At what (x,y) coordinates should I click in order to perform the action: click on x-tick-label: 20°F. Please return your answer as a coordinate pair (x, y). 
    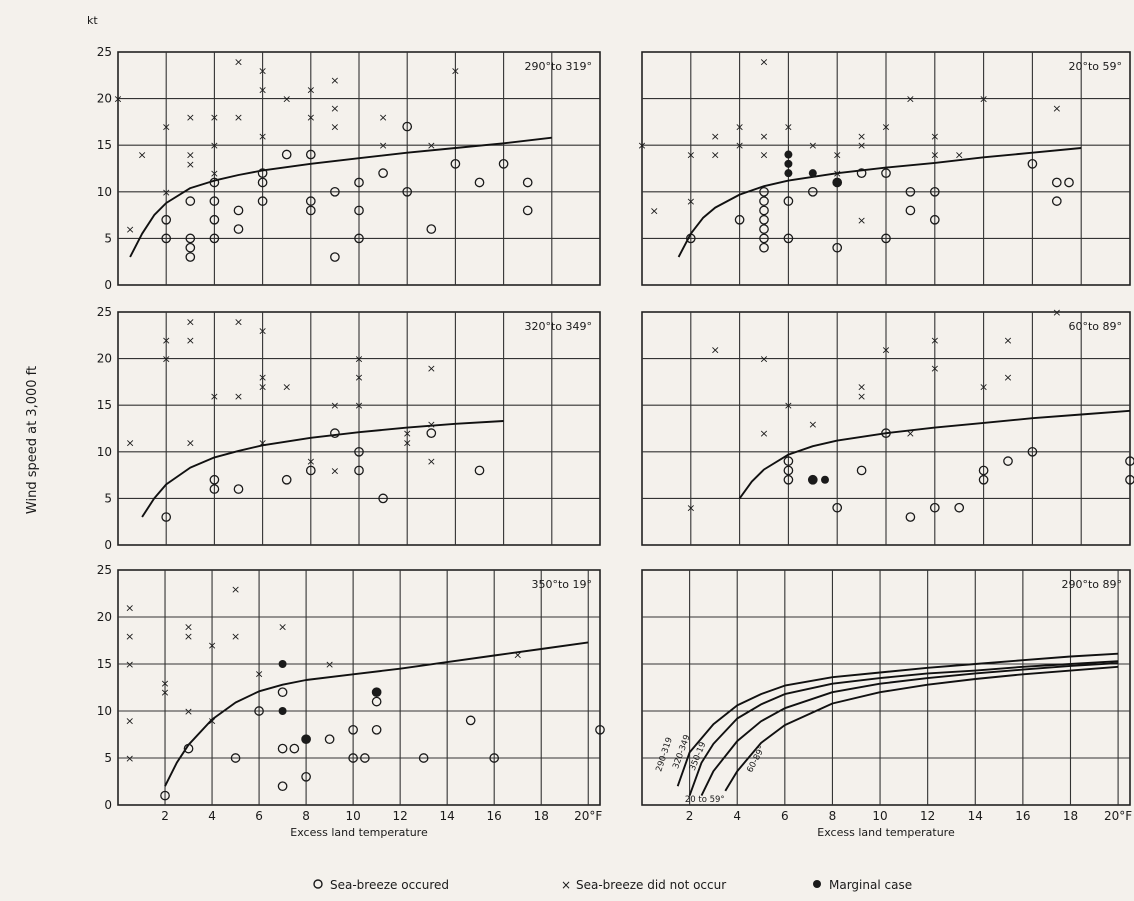
    Looking at the image, I should click on (588, 816).